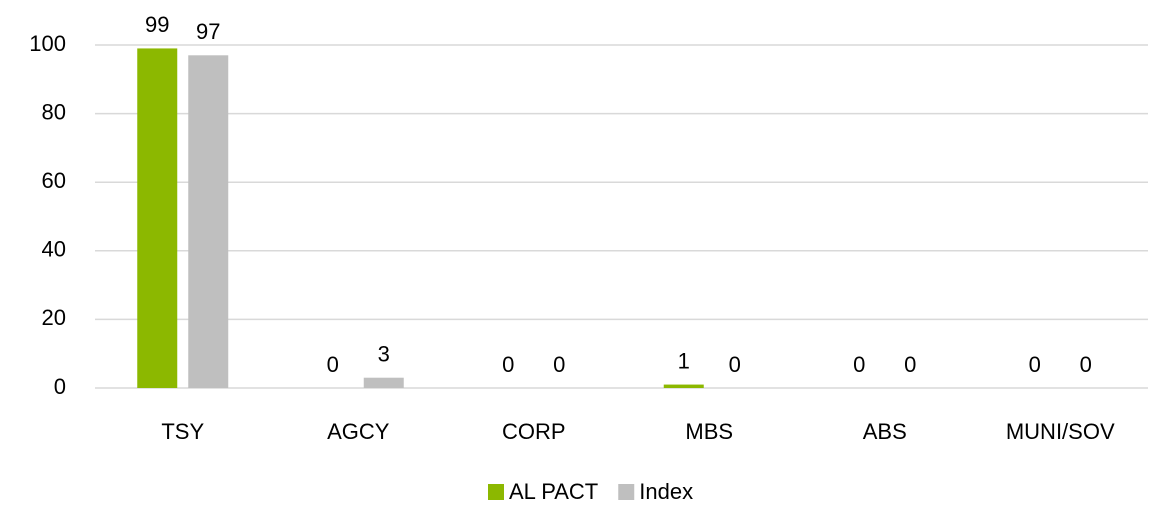 The image size is (1152, 507). Describe the element at coordinates (54, 180) in the screenshot. I see `y-tick-label: 60` at that location.